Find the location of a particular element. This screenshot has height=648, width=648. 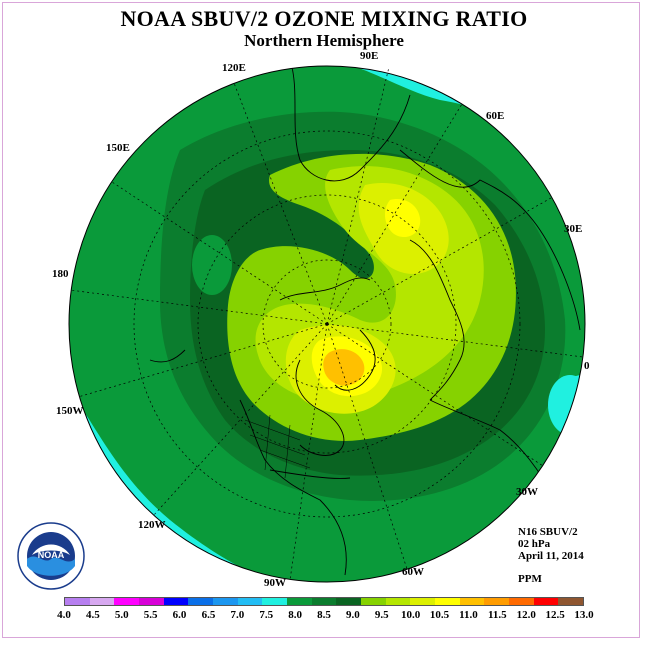

date-label: April 11, 2014 is located at coordinates (551, 556).